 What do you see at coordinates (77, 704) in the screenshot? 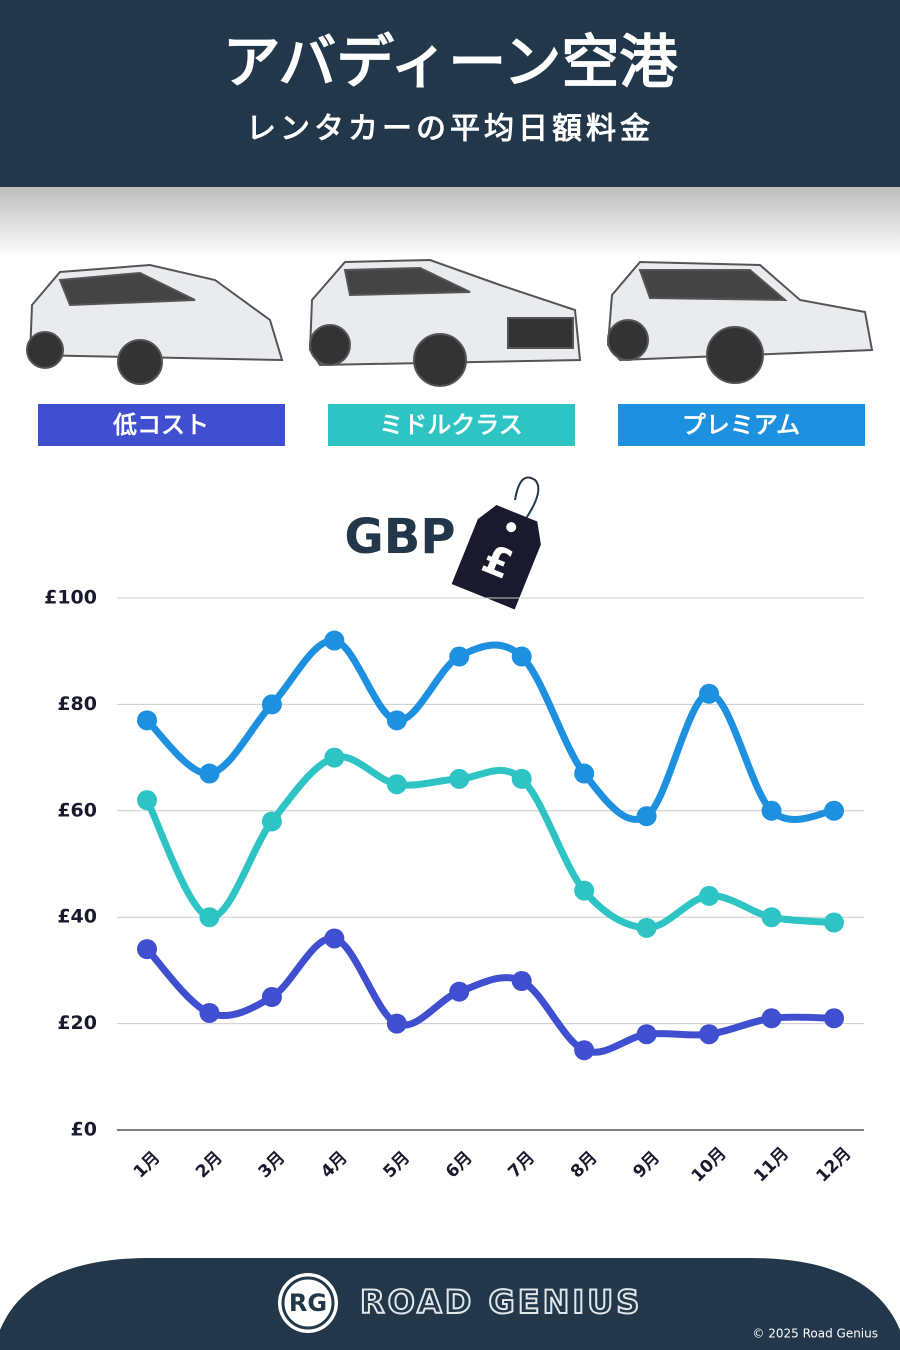
I see `y-tick-label: £80` at bounding box center [77, 704].